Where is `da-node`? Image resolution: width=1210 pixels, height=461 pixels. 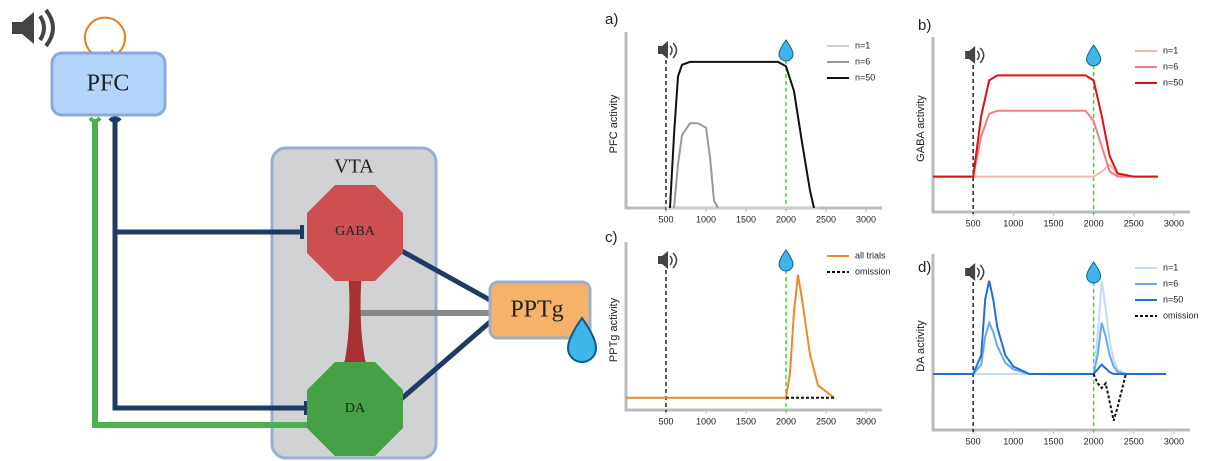
da-node is located at coordinates (355, 409).